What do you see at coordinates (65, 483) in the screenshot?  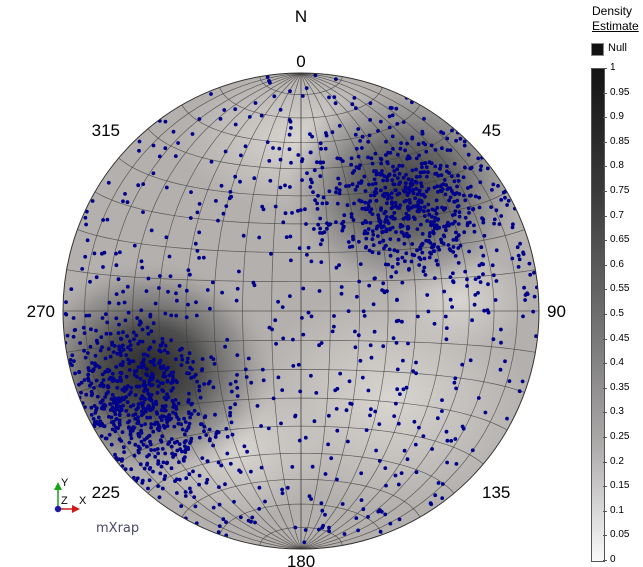 I see `axis-y-label: Y` at bounding box center [65, 483].